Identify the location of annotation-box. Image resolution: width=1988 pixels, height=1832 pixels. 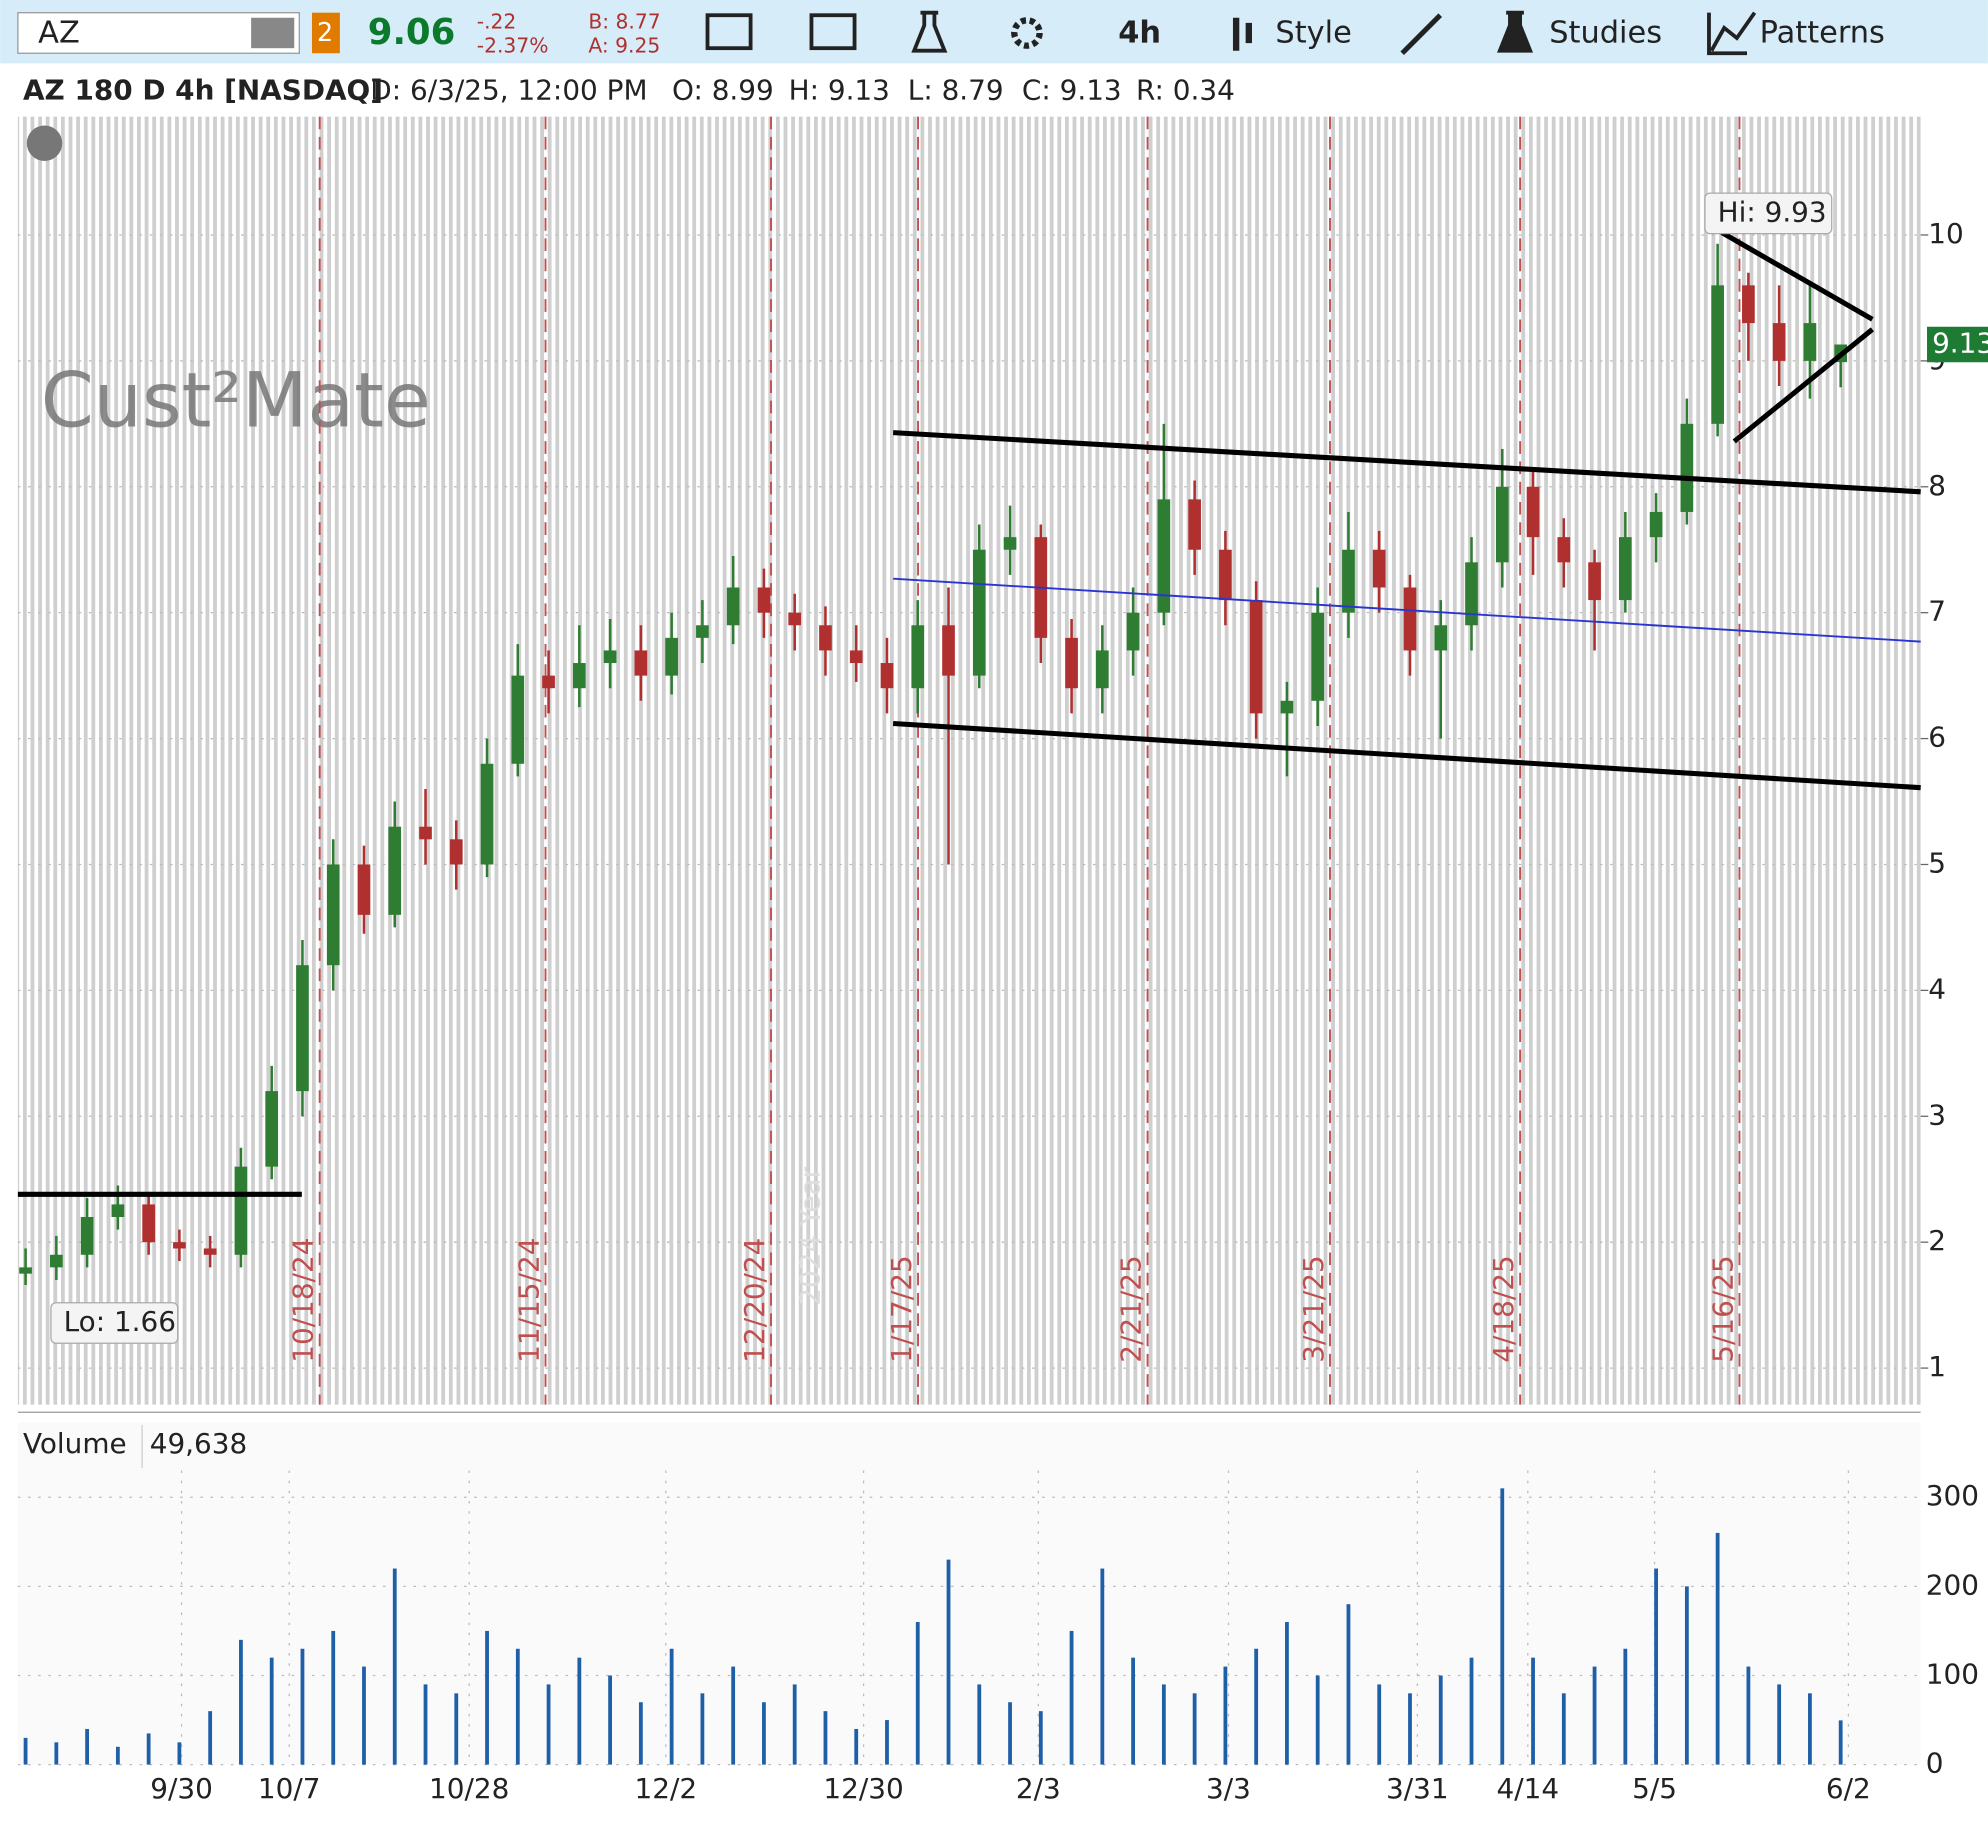
(114, 1323).